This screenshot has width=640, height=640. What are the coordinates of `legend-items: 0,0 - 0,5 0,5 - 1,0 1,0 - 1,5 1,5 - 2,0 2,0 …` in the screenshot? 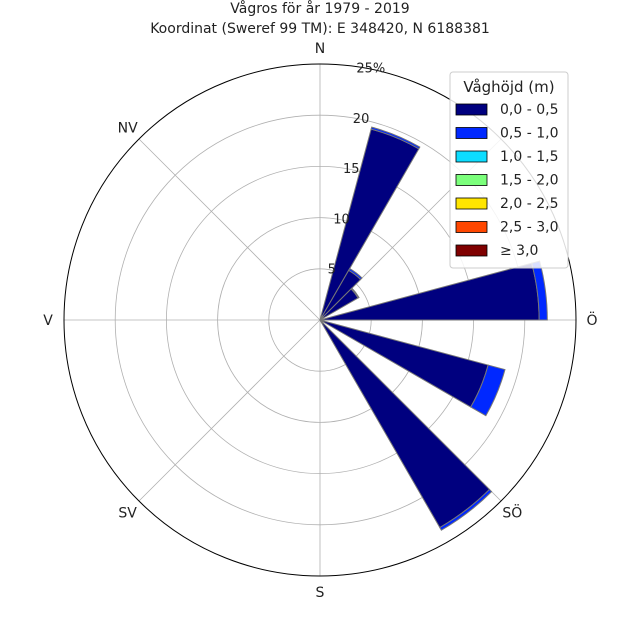 It's located at (506, 180).